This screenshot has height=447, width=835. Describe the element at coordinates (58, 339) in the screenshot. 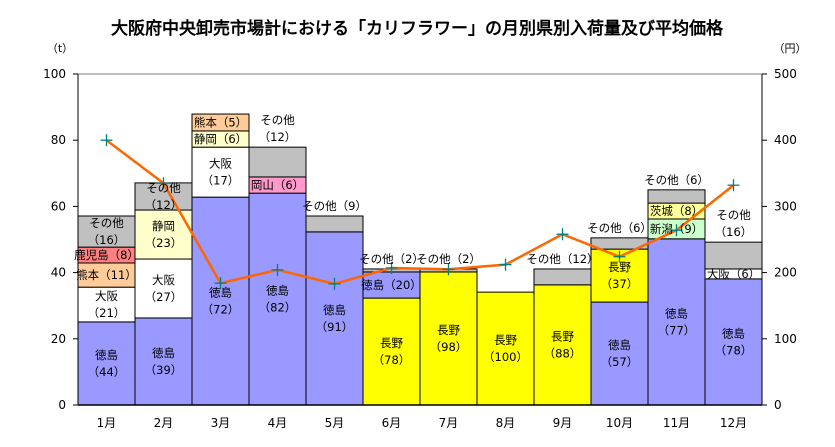

I see `y-tick-label: 20` at that location.